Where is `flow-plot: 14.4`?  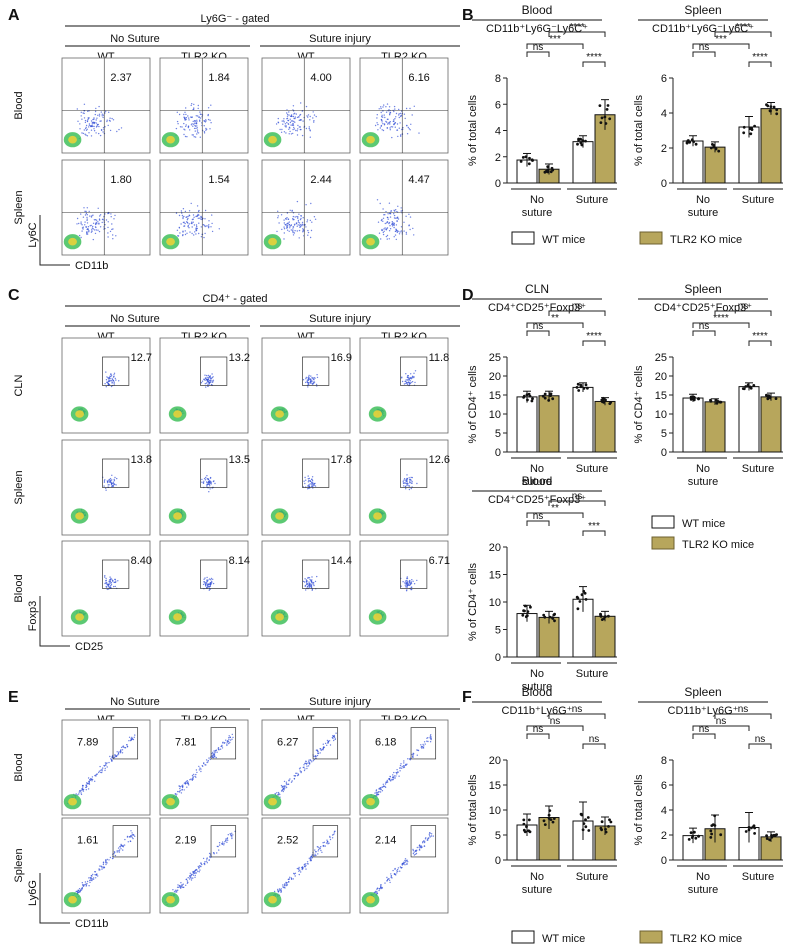
flow-plot: 14.4 is located at coordinates (306, 588).